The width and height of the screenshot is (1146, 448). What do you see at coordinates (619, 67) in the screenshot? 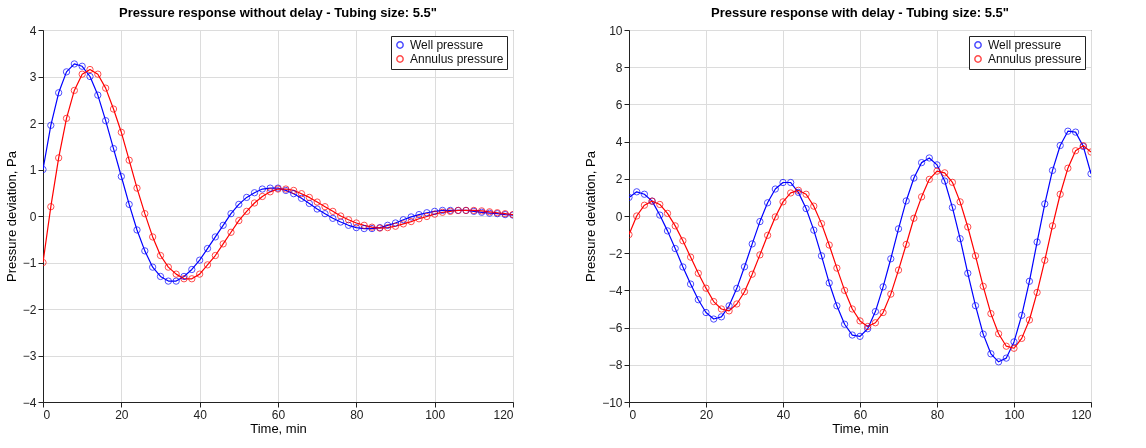
I see `y-tick-label: 8` at bounding box center [619, 67].